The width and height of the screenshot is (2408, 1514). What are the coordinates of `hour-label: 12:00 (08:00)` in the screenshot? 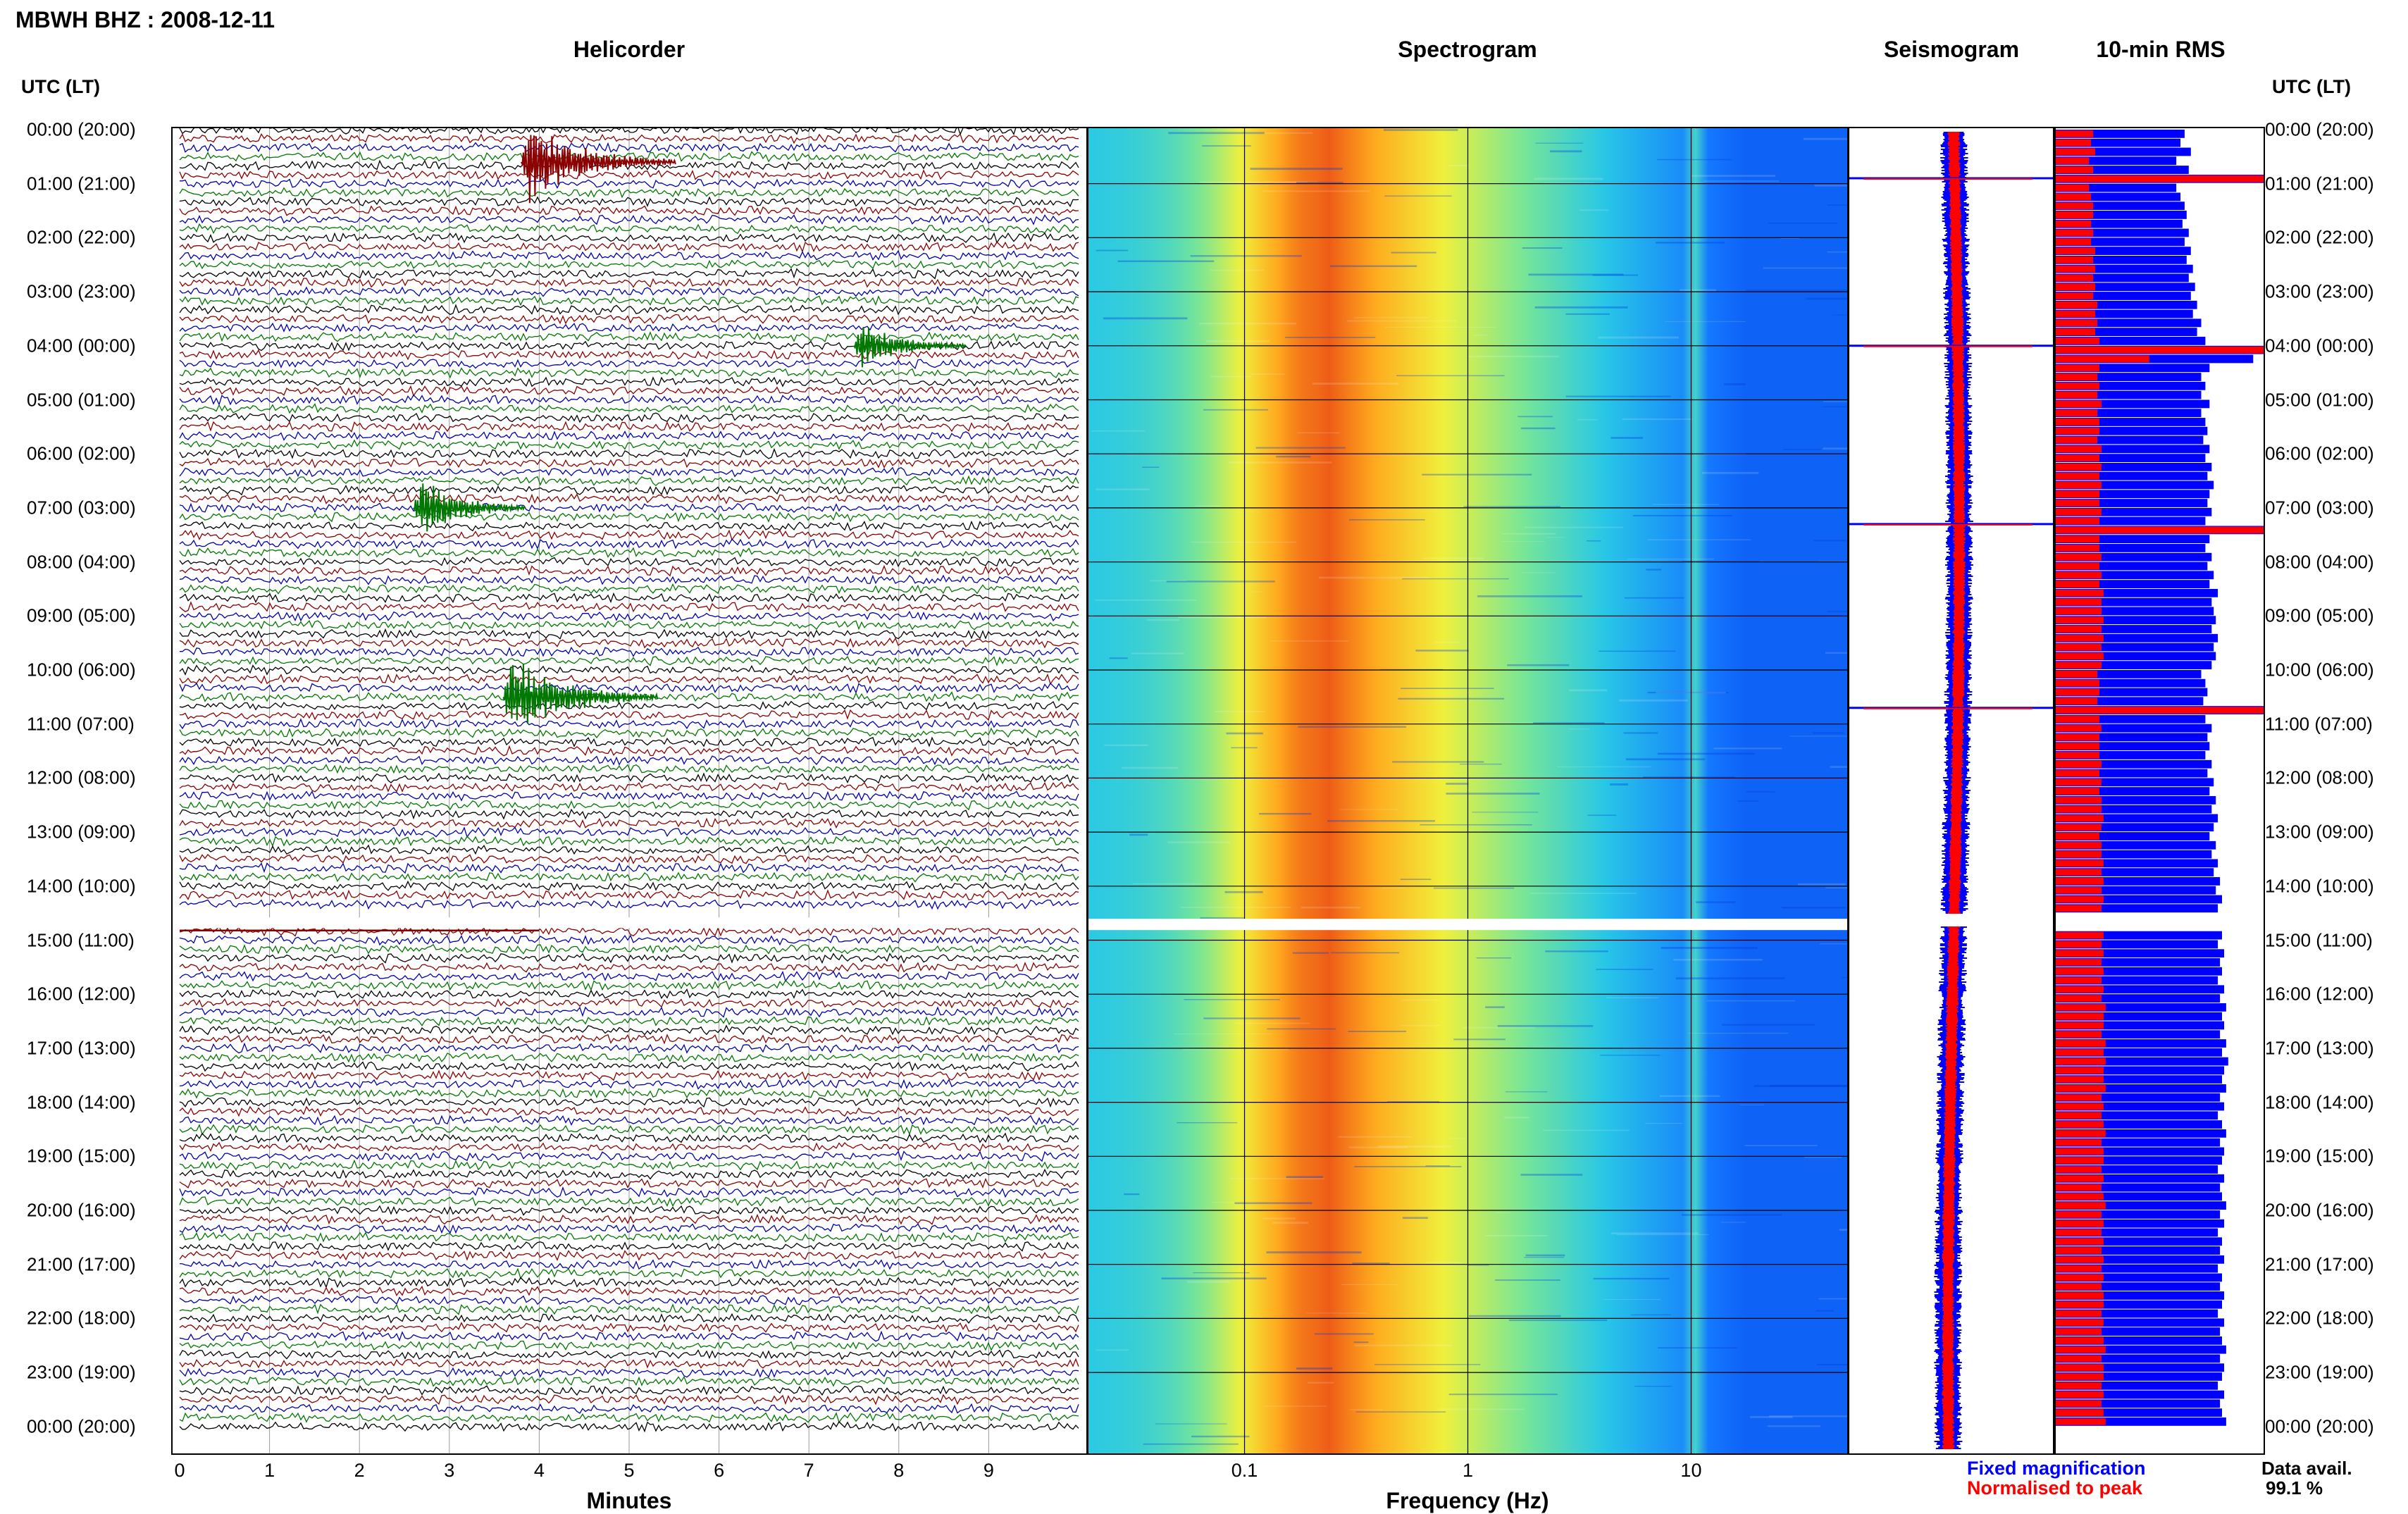 It's located at (82, 777).